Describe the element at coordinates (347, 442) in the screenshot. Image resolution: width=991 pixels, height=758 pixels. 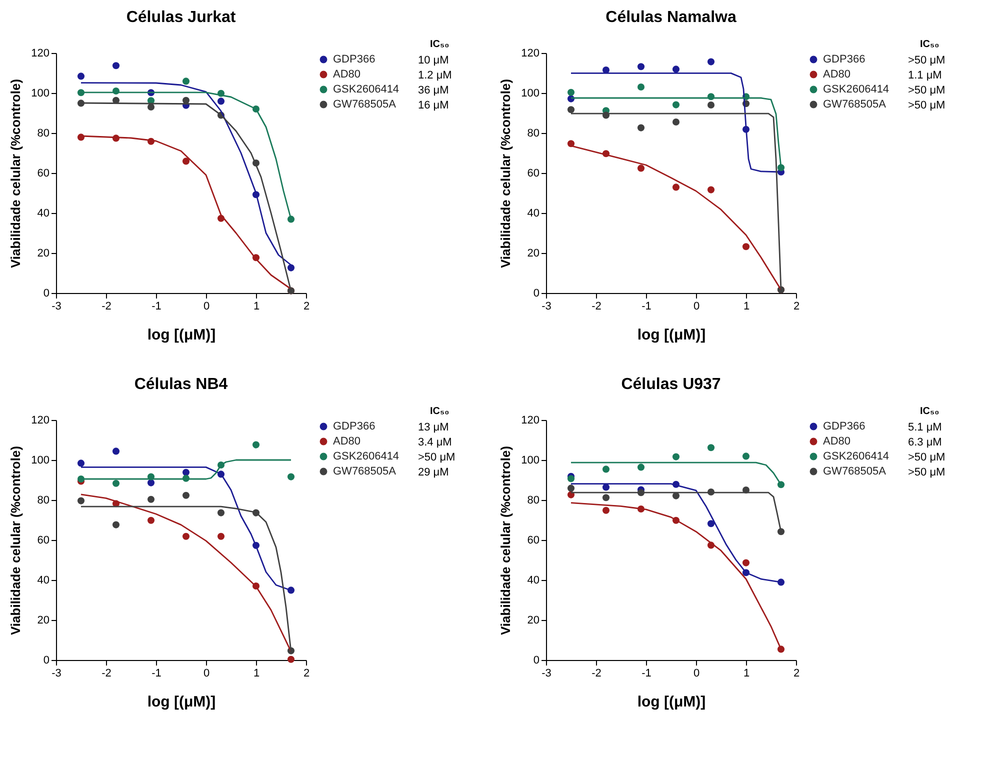
I see `legend-label: AD80` at that location.